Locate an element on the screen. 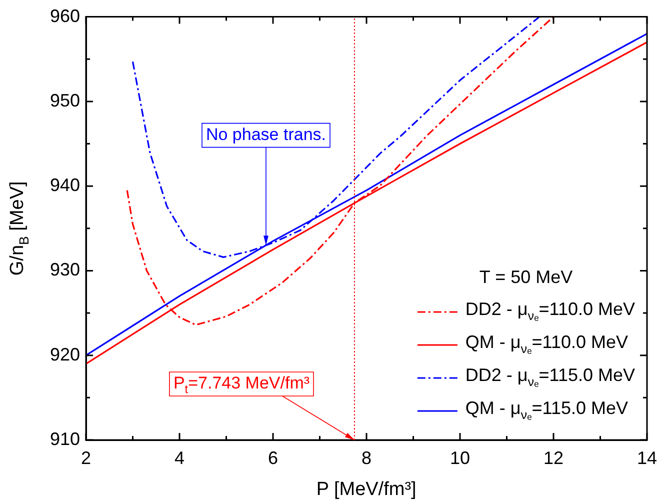  y-tick-label: 950 is located at coordinates (65, 100).